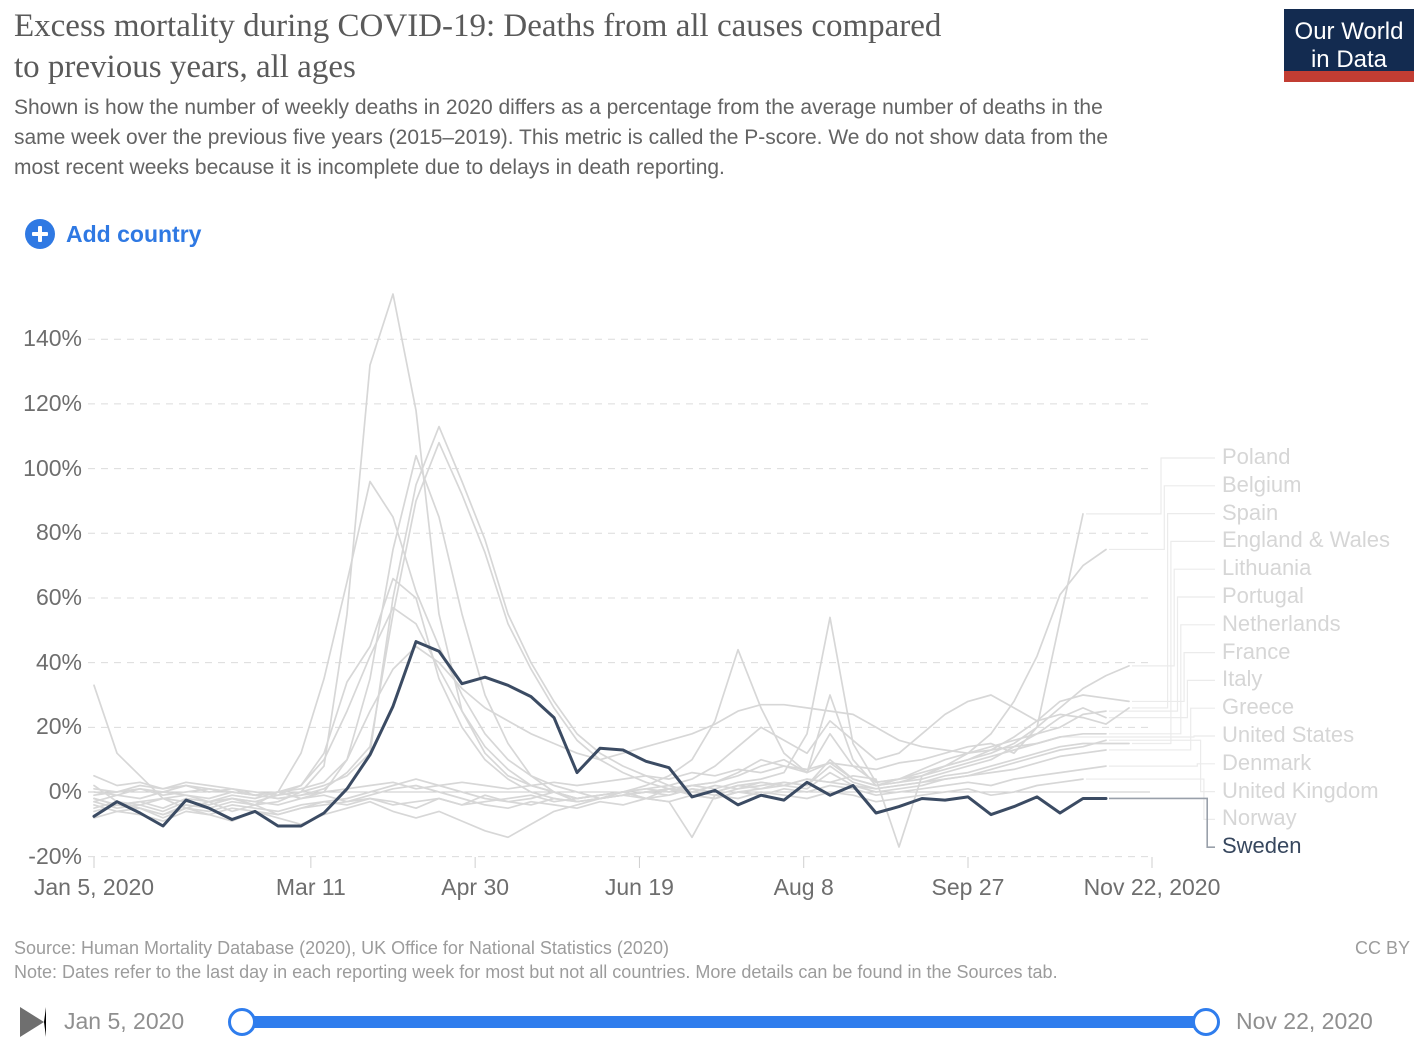 This screenshot has width=1424, height=1052. What do you see at coordinates (65, 791) in the screenshot?
I see `y-axis-label-0: 0%` at bounding box center [65, 791].